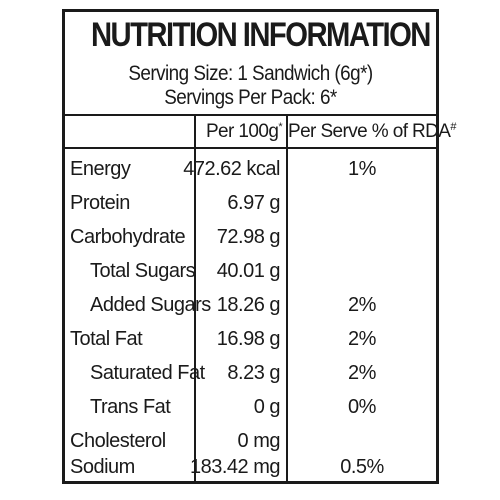 The height and width of the screenshot is (500, 500). I want to click on nutrient-label: Cholesterol, so click(118, 441).